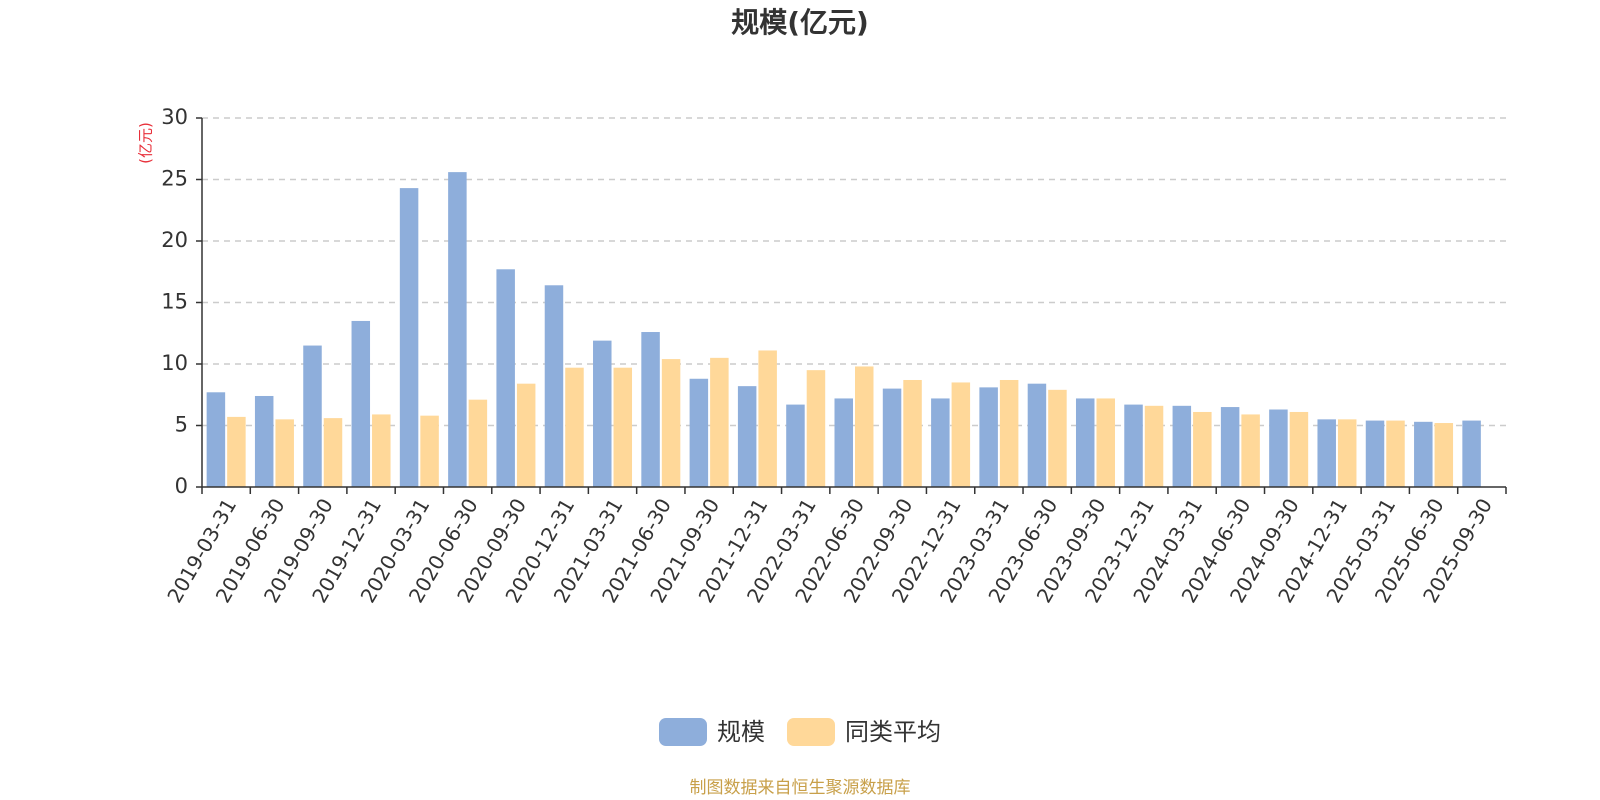  Describe the element at coordinates (893, 732) in the screenshot. I see `legend-label-peer-average: 同类平均` at that location.